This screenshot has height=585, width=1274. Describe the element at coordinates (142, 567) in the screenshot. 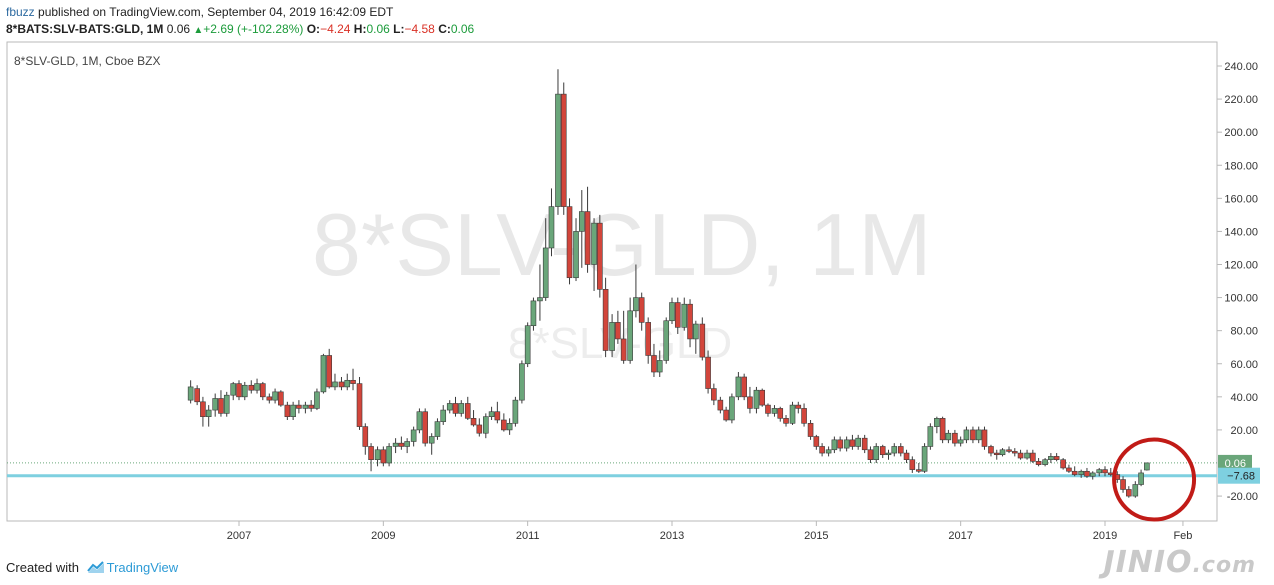

I see `tradingview-link: TradingView` at that location.